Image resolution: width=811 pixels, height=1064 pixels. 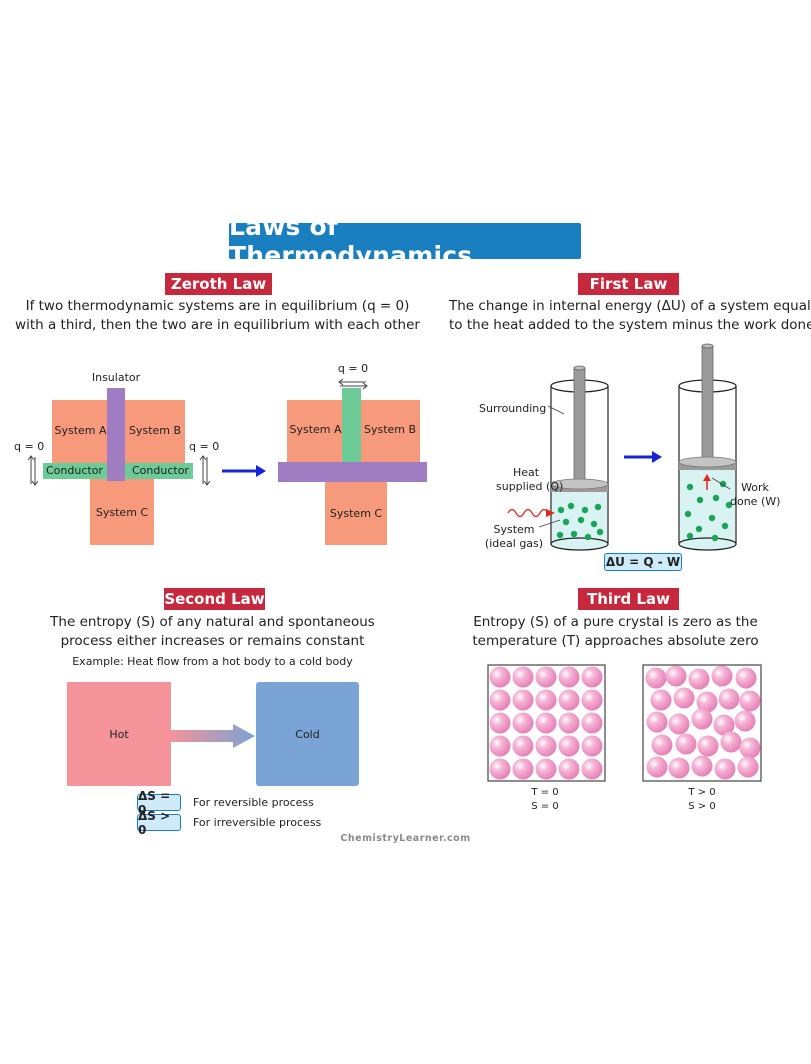 What do you see at coordinates (390, 429) in the screenshot?
I see `system-b-label-equilibrium: System B` at bounding box center [390, 429].